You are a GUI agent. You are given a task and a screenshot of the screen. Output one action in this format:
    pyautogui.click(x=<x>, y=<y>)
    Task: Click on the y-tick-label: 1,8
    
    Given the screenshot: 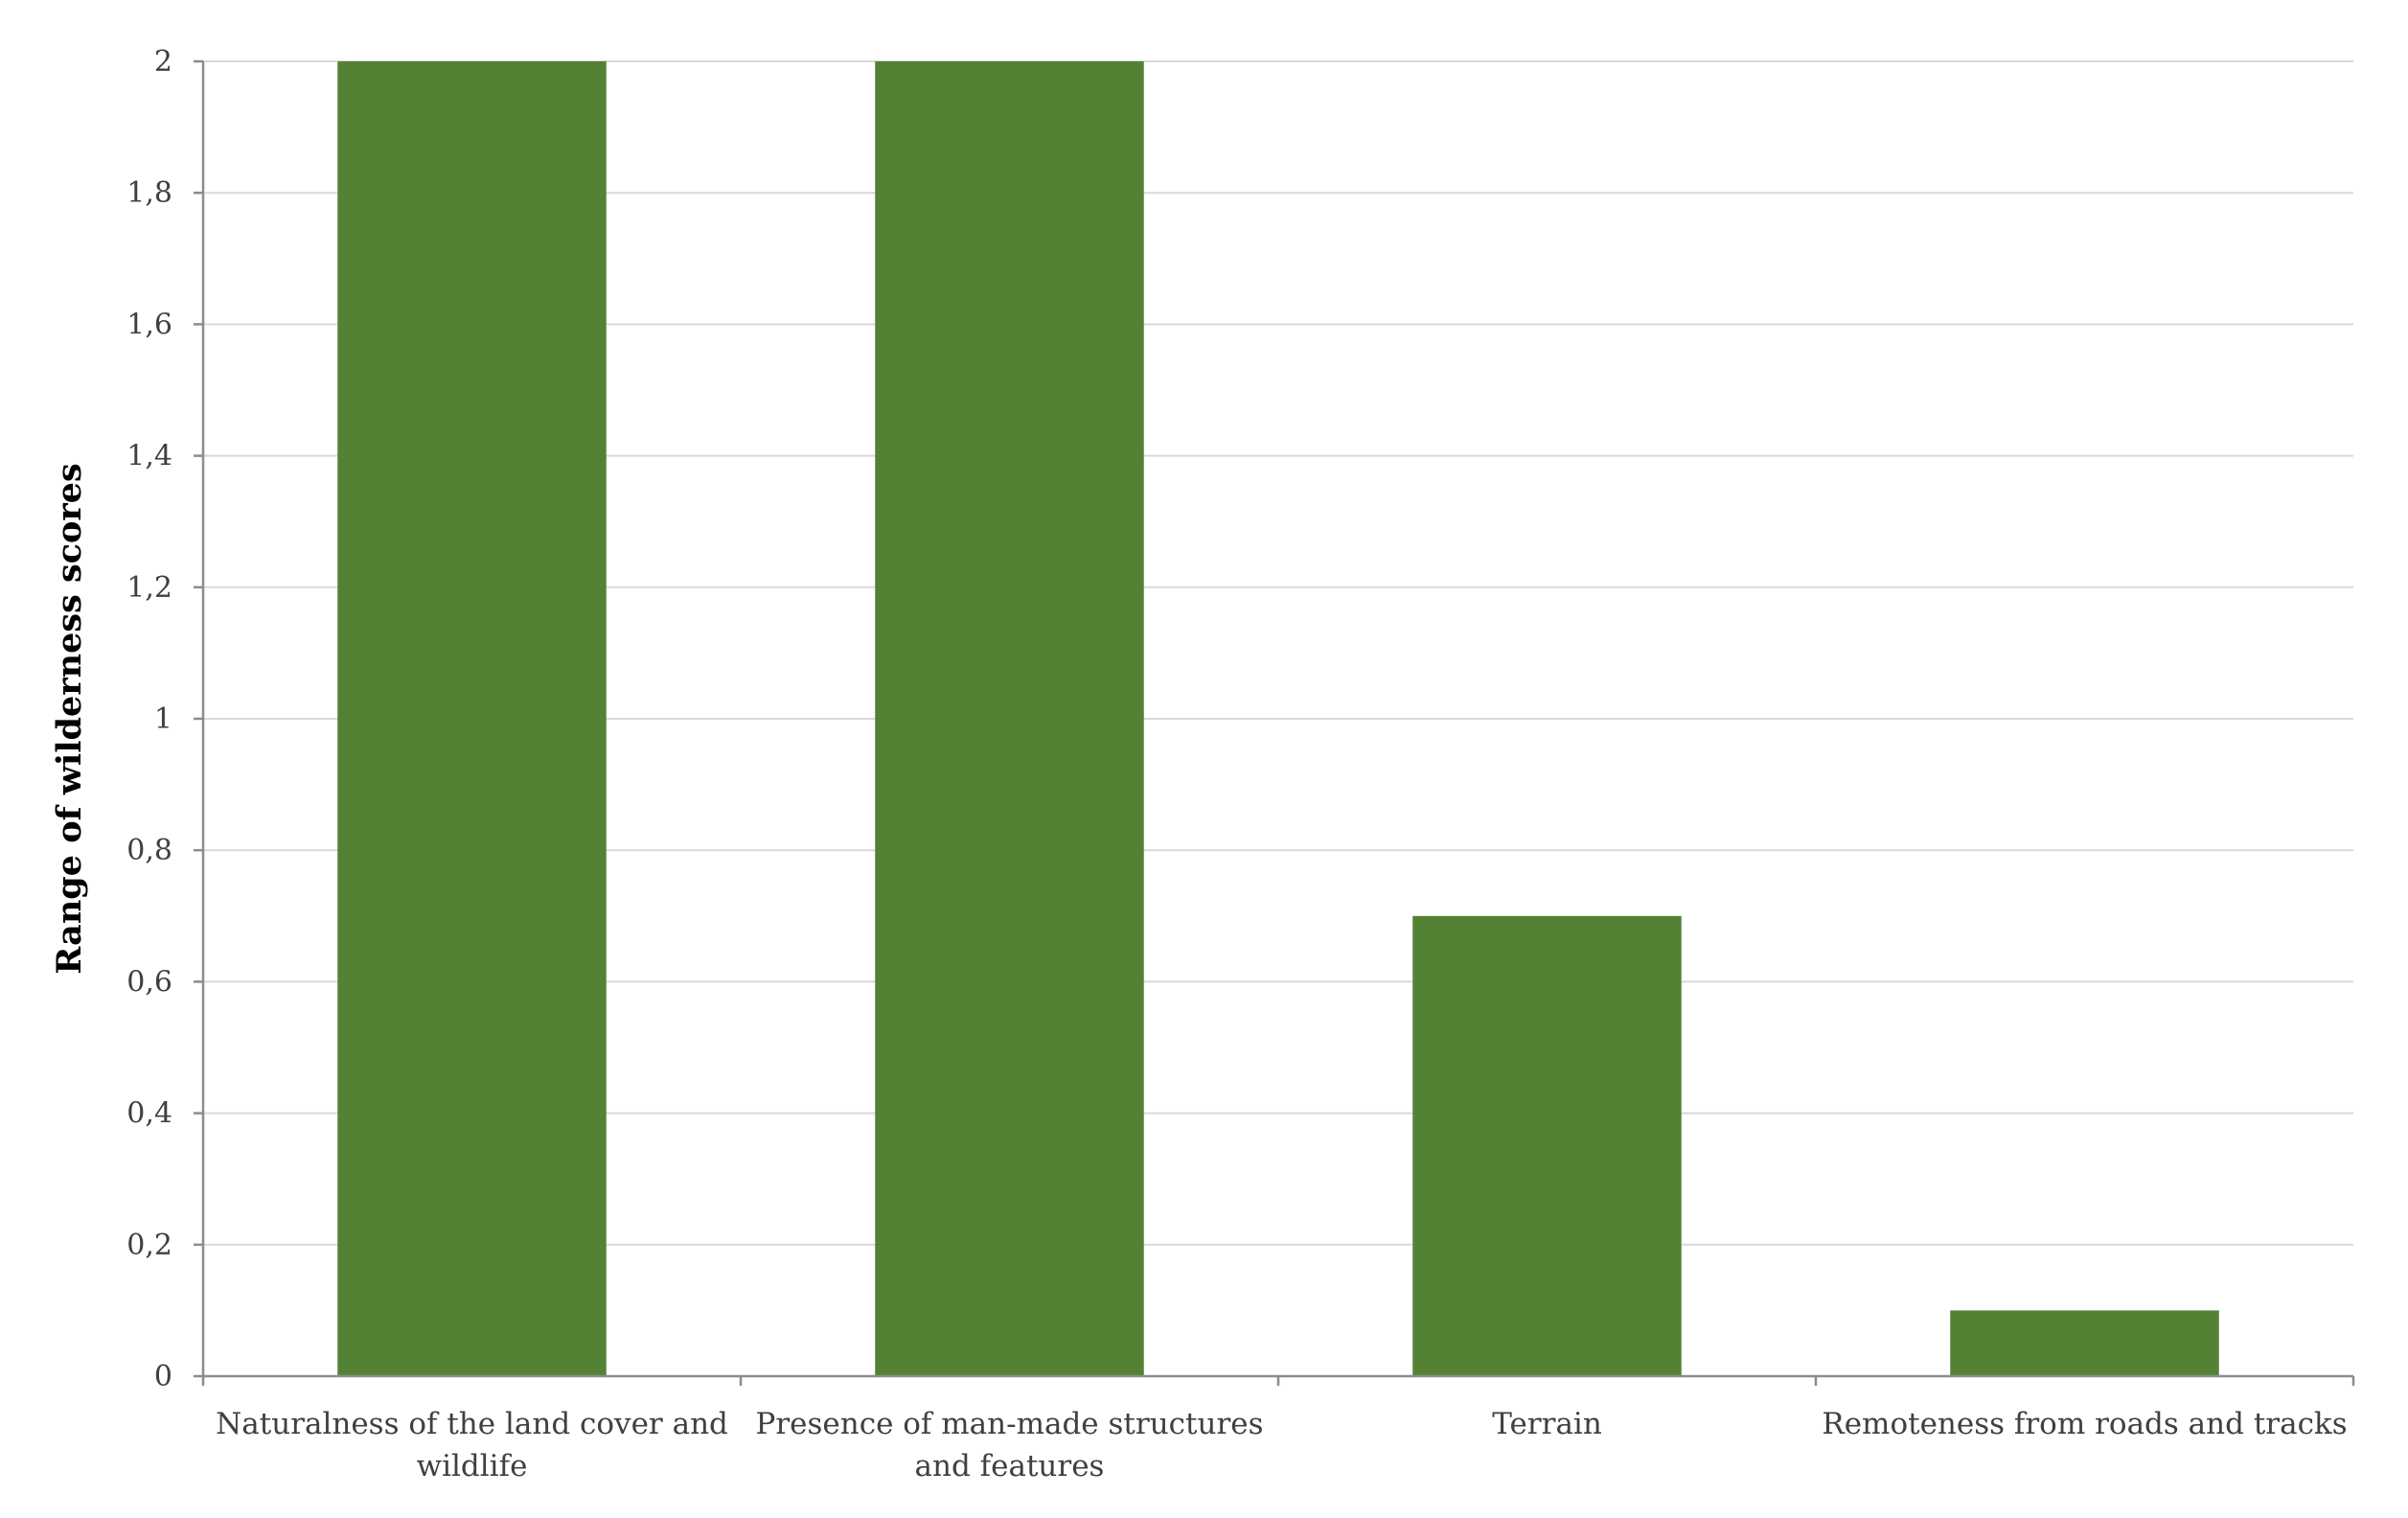 What is the action you would take?
    pyautogui.click(x=149, y=193)
    